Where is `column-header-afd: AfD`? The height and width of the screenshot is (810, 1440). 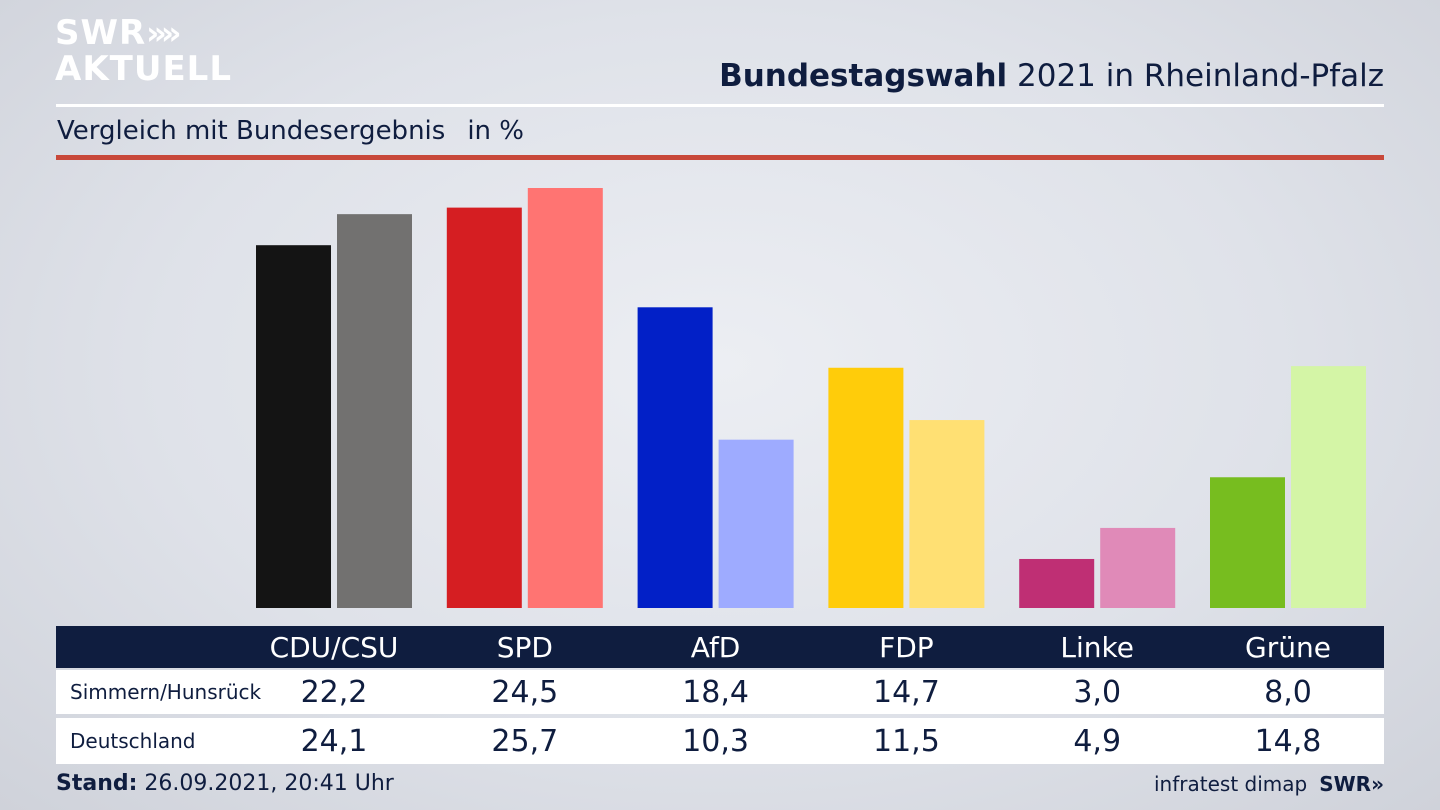
column-header-afd: AfD is located at coordinates (715, 647).